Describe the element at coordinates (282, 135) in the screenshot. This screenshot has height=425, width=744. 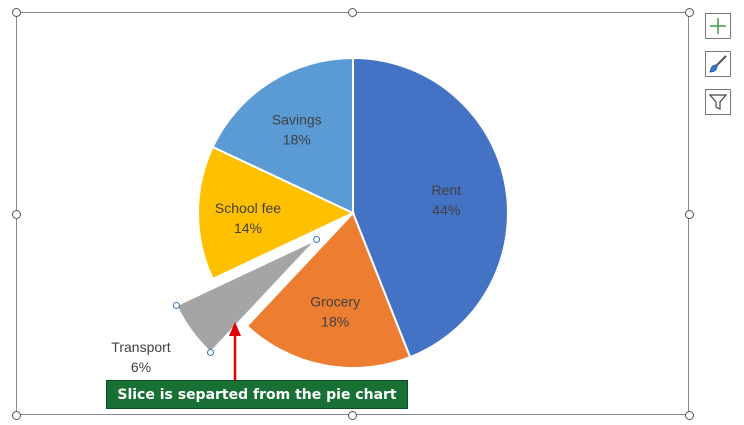
I see `pie-slice-savings` at that location.